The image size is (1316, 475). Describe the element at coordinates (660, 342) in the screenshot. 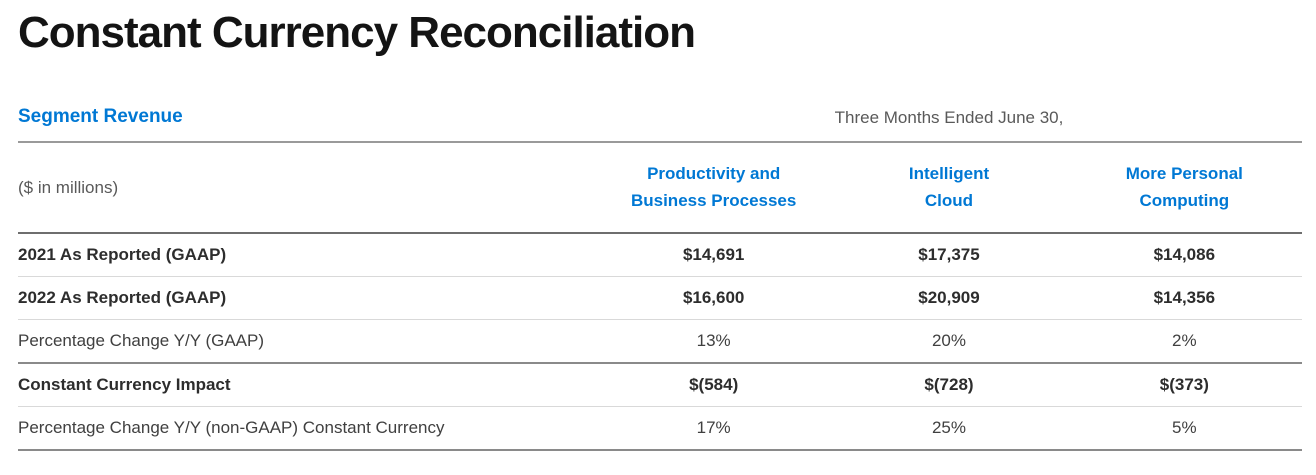

I see `table-row-percentage-change-gaap: Percentage Change Y/Y (GAAP) 13% 20% 2%` at that location.